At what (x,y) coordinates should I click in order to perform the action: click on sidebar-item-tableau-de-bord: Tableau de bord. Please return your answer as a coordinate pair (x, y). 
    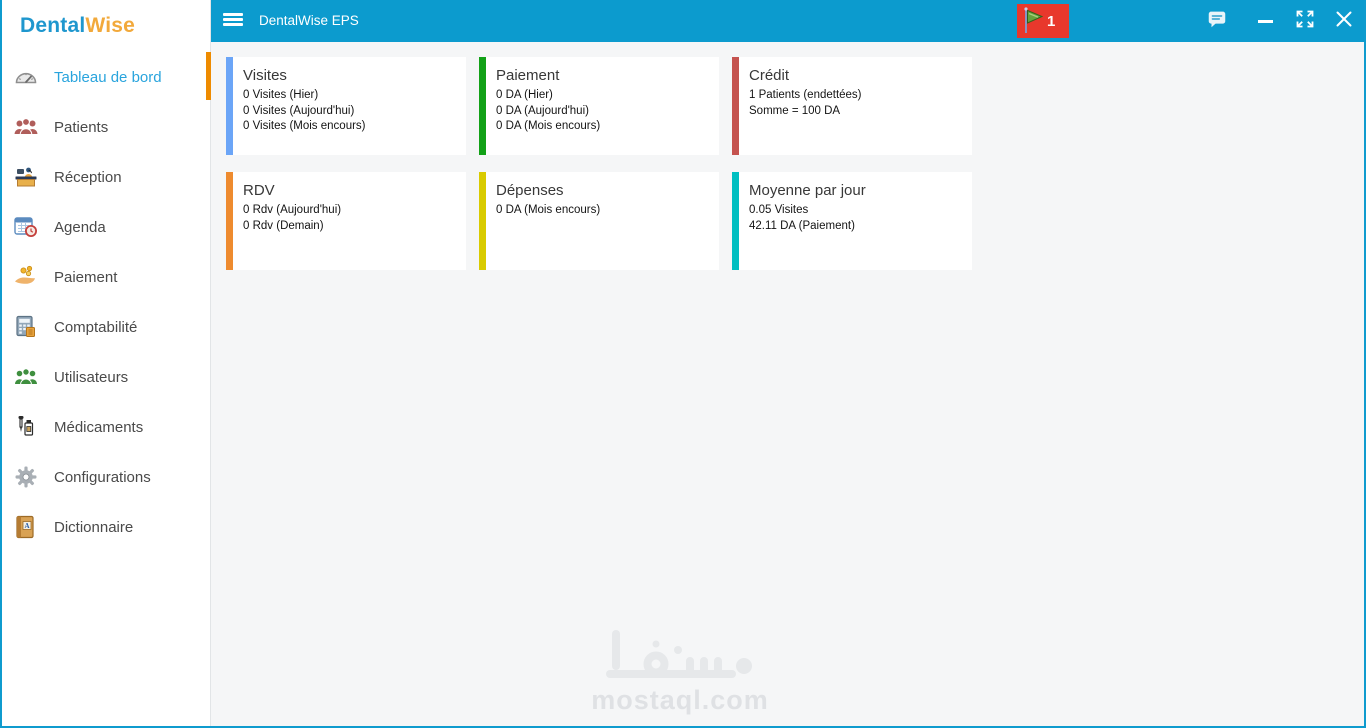
    Looking at the image, I should click on (106, 77).